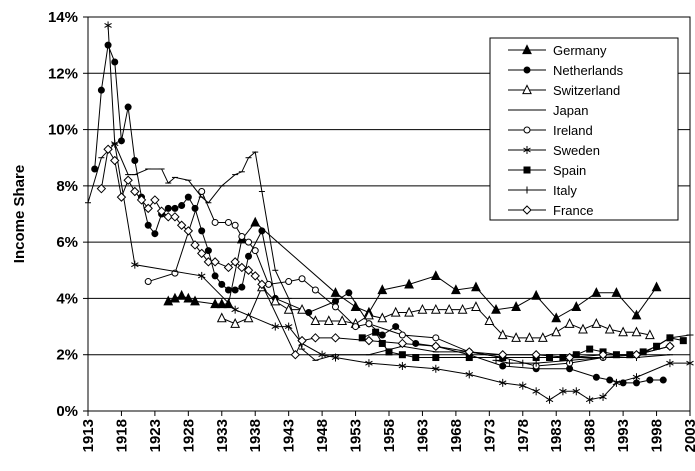  What do you see at coordinates (67, 411) in the screenshot?
I see `y-tick-label: 0%` at bounding box center [67, 411].